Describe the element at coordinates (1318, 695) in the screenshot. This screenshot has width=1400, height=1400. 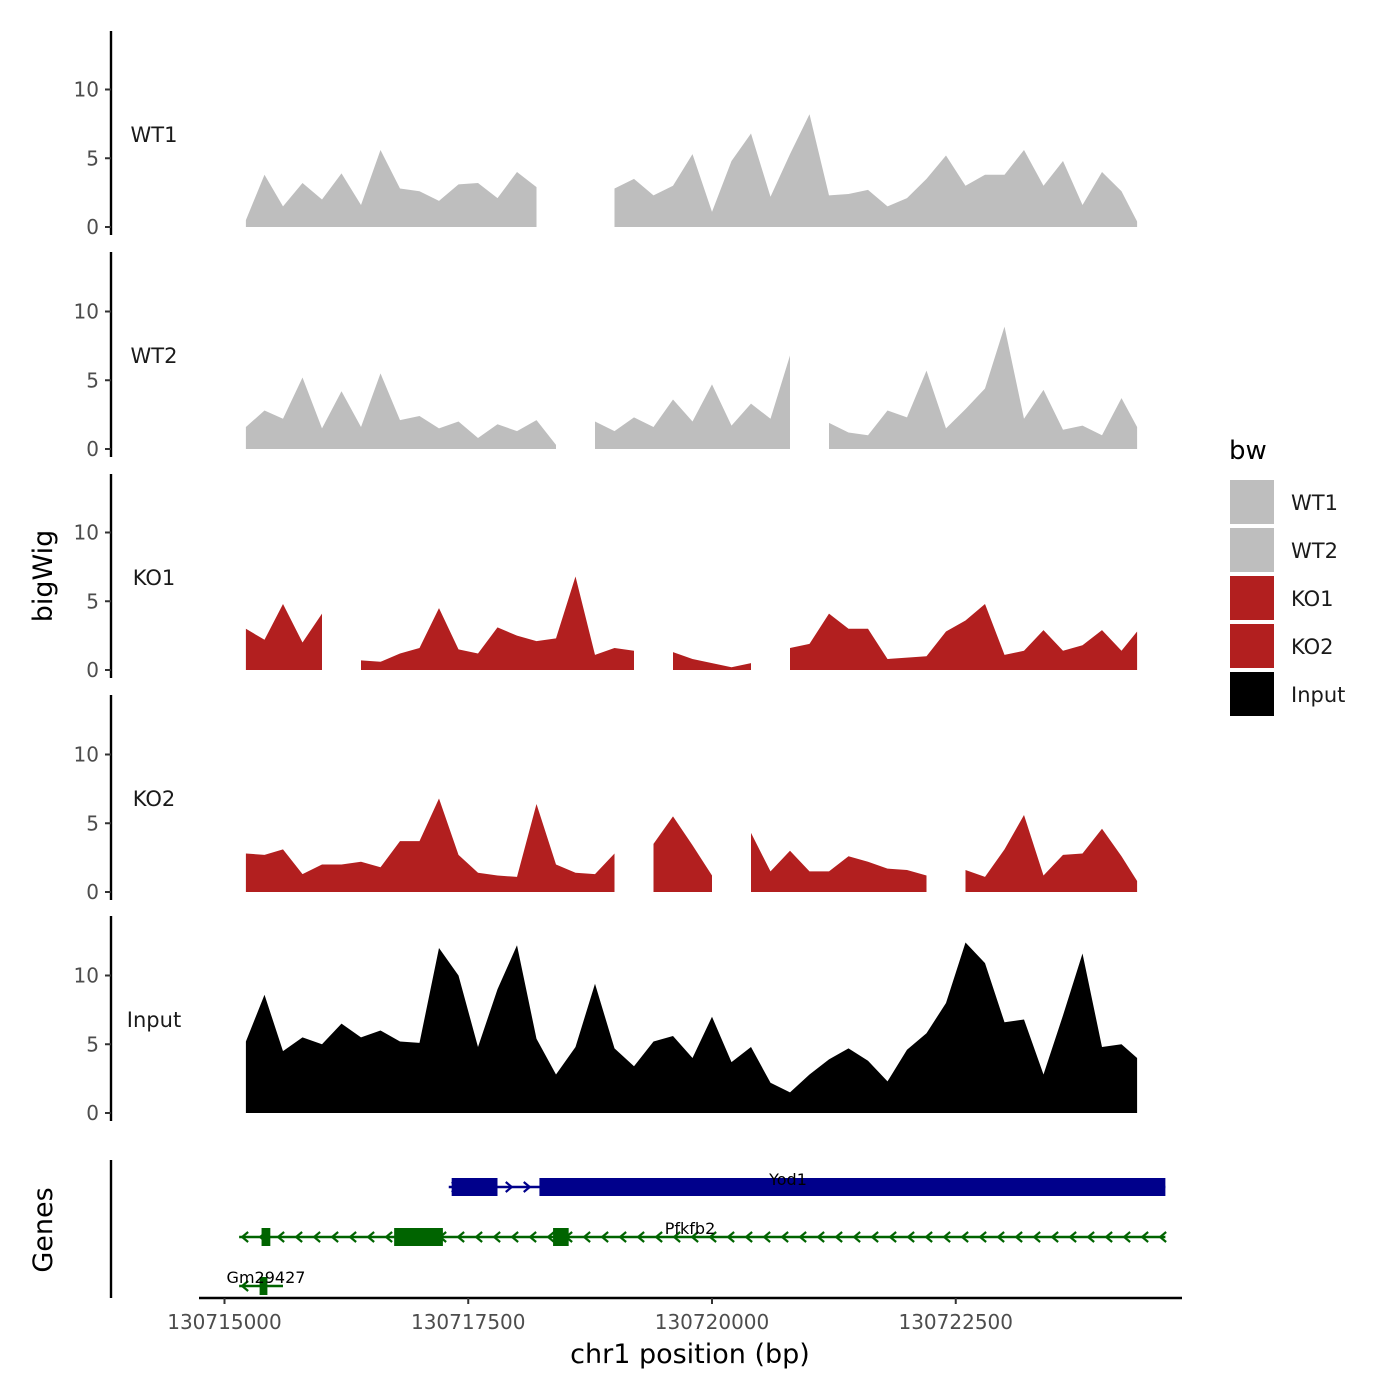
I see `legend-label: Input` at that location.